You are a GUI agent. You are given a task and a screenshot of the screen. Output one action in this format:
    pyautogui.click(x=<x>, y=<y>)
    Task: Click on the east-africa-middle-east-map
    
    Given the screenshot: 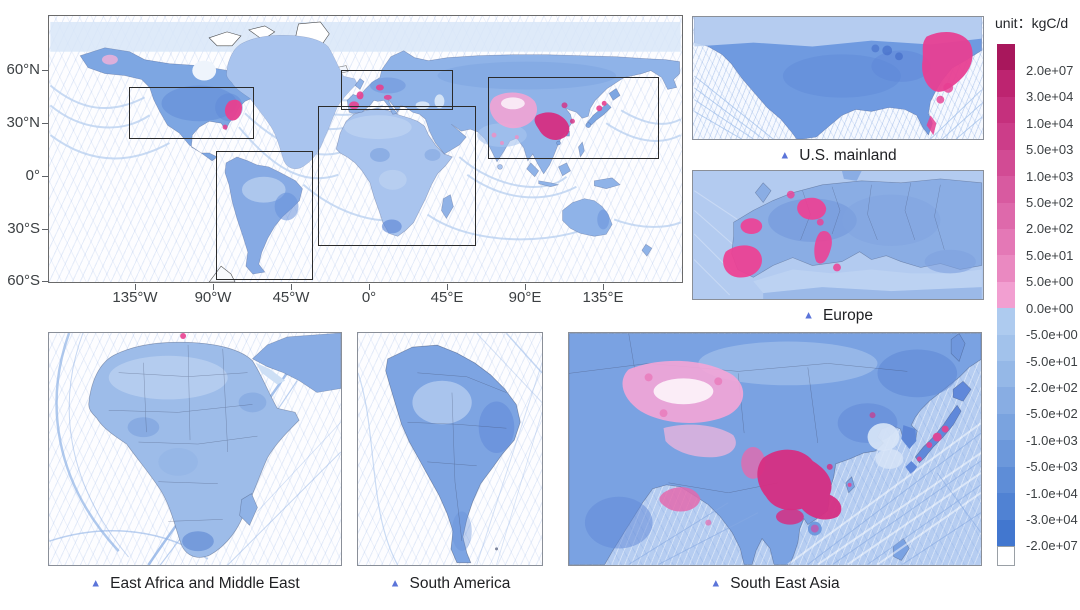 What is the action you would take?
    pyautogui.click(x=195, y=449)
    